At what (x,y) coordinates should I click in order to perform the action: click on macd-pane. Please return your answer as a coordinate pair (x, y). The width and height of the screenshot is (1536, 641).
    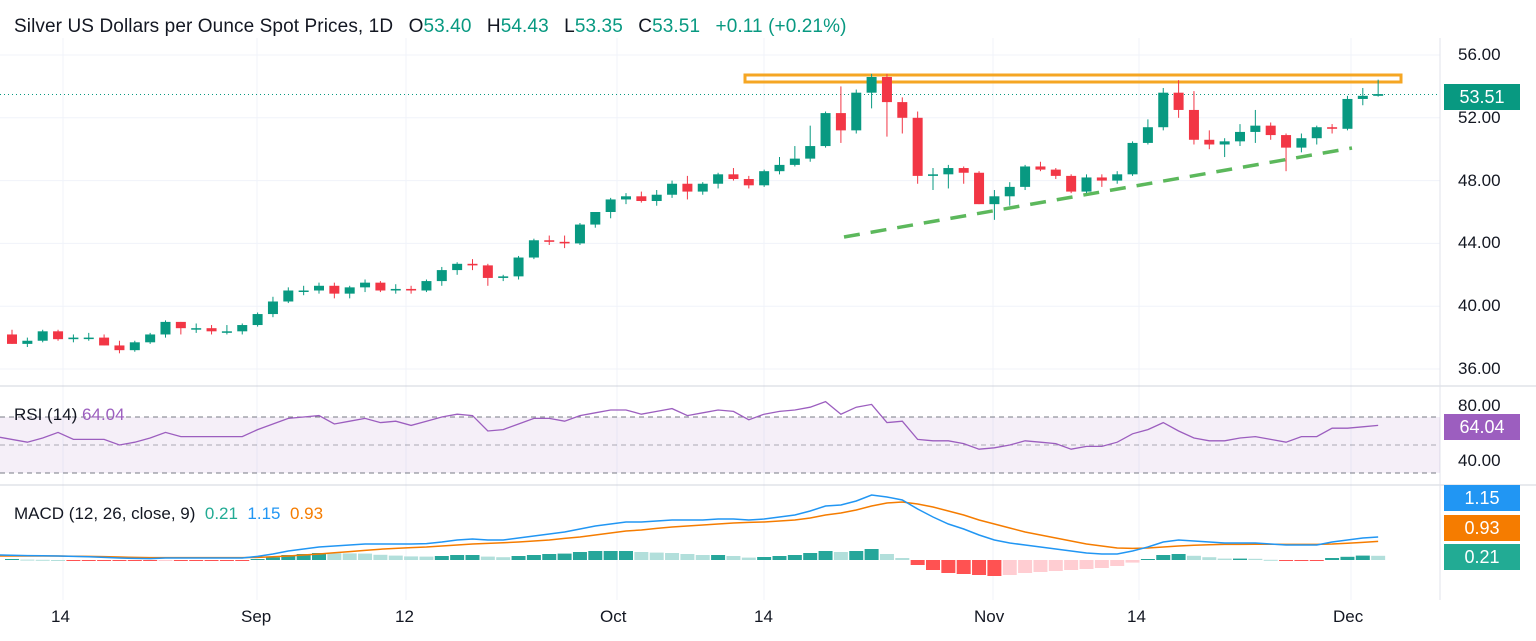
    Looking at the image, I should click on (693, 535).